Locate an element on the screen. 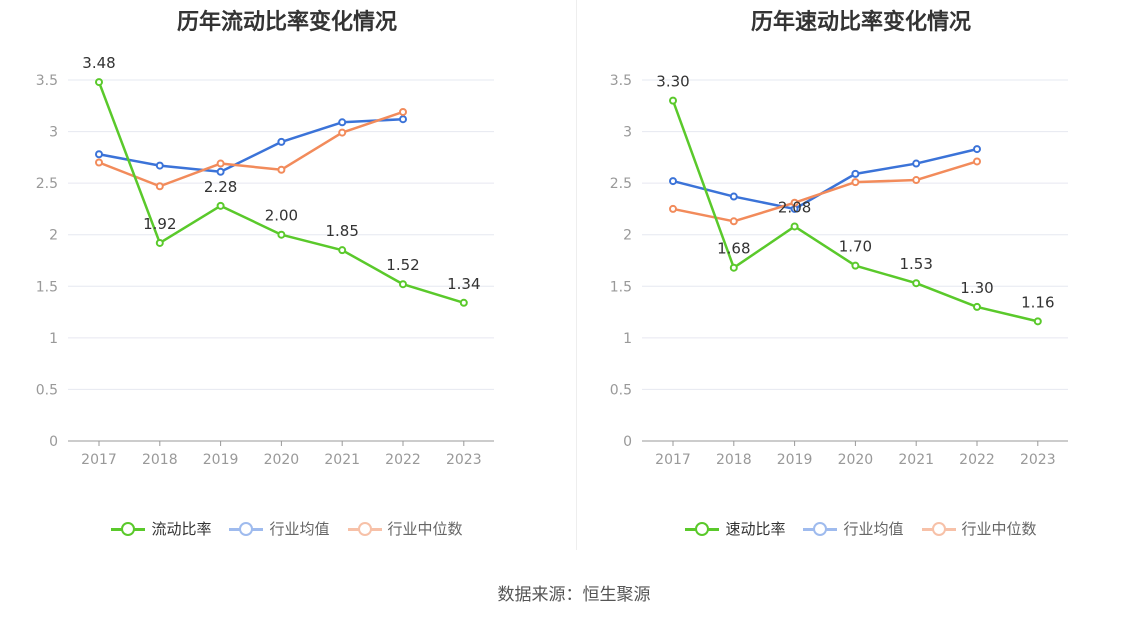  data-label: 1.16 is located at coordinates (1037, 302).